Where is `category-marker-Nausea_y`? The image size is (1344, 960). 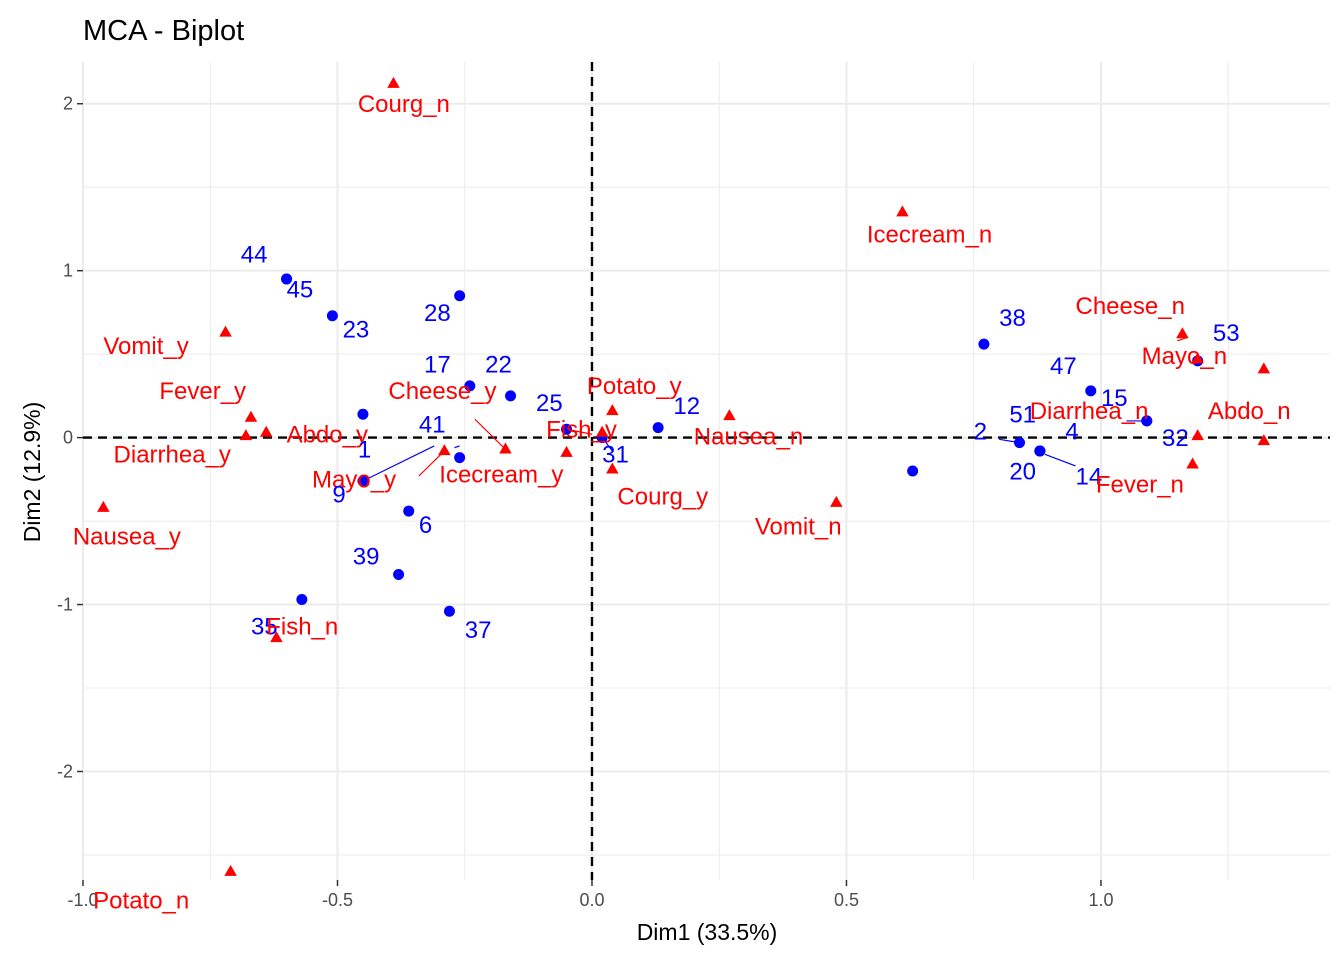 category-marker-Nausea_y is located at coordinates (103, 506).